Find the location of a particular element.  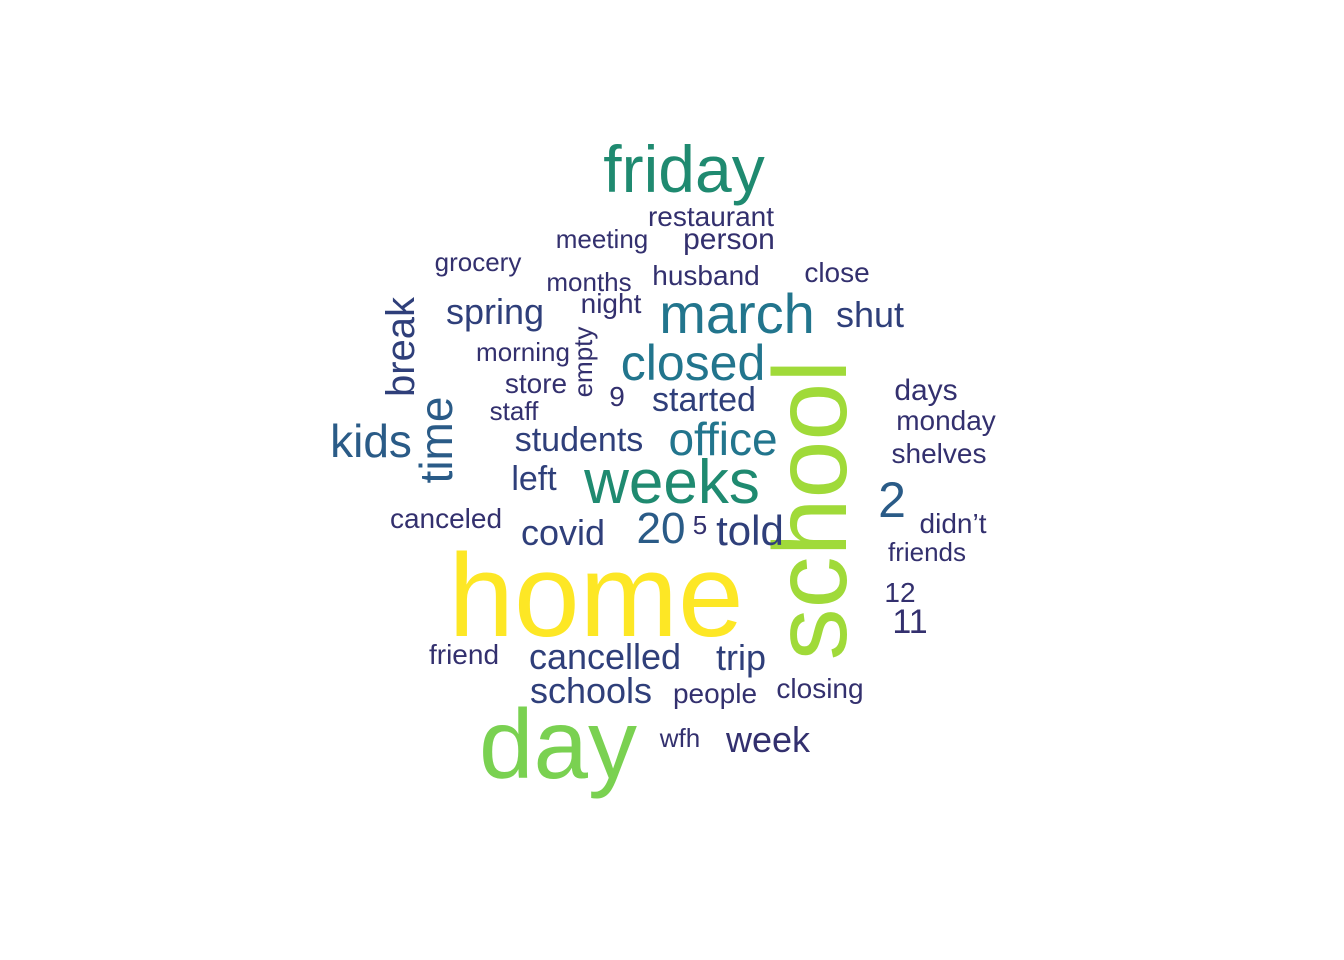

word-week: week is located at coordinates (768, 739).